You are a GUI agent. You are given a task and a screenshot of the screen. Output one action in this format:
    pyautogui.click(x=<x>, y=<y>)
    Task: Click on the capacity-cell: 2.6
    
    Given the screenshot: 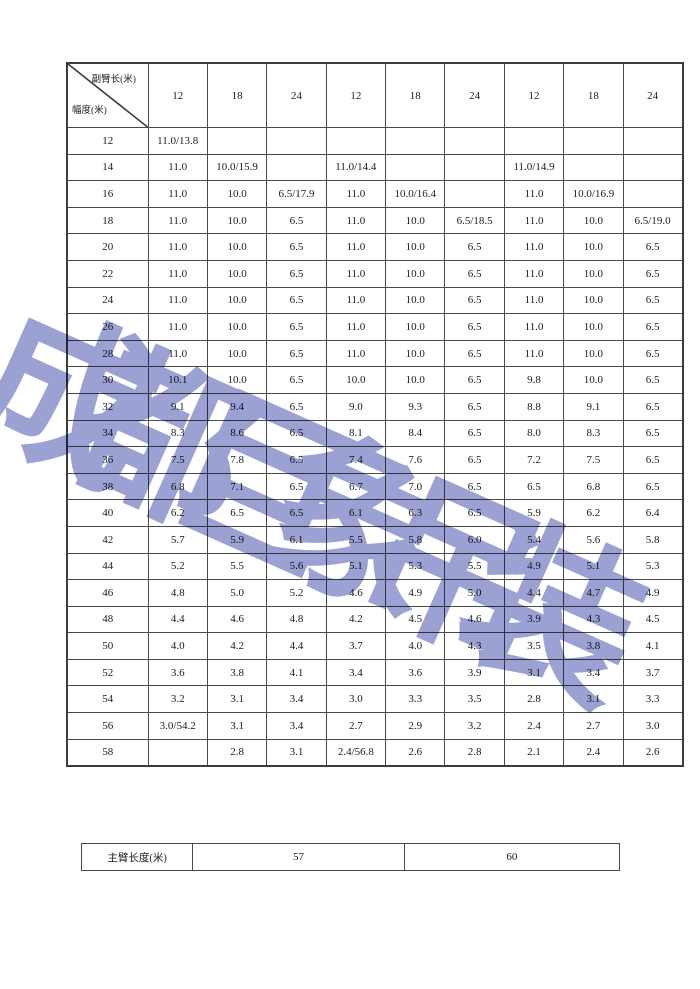 What is the action you would take?
    pyautogui.click(x=653, y=752)
    